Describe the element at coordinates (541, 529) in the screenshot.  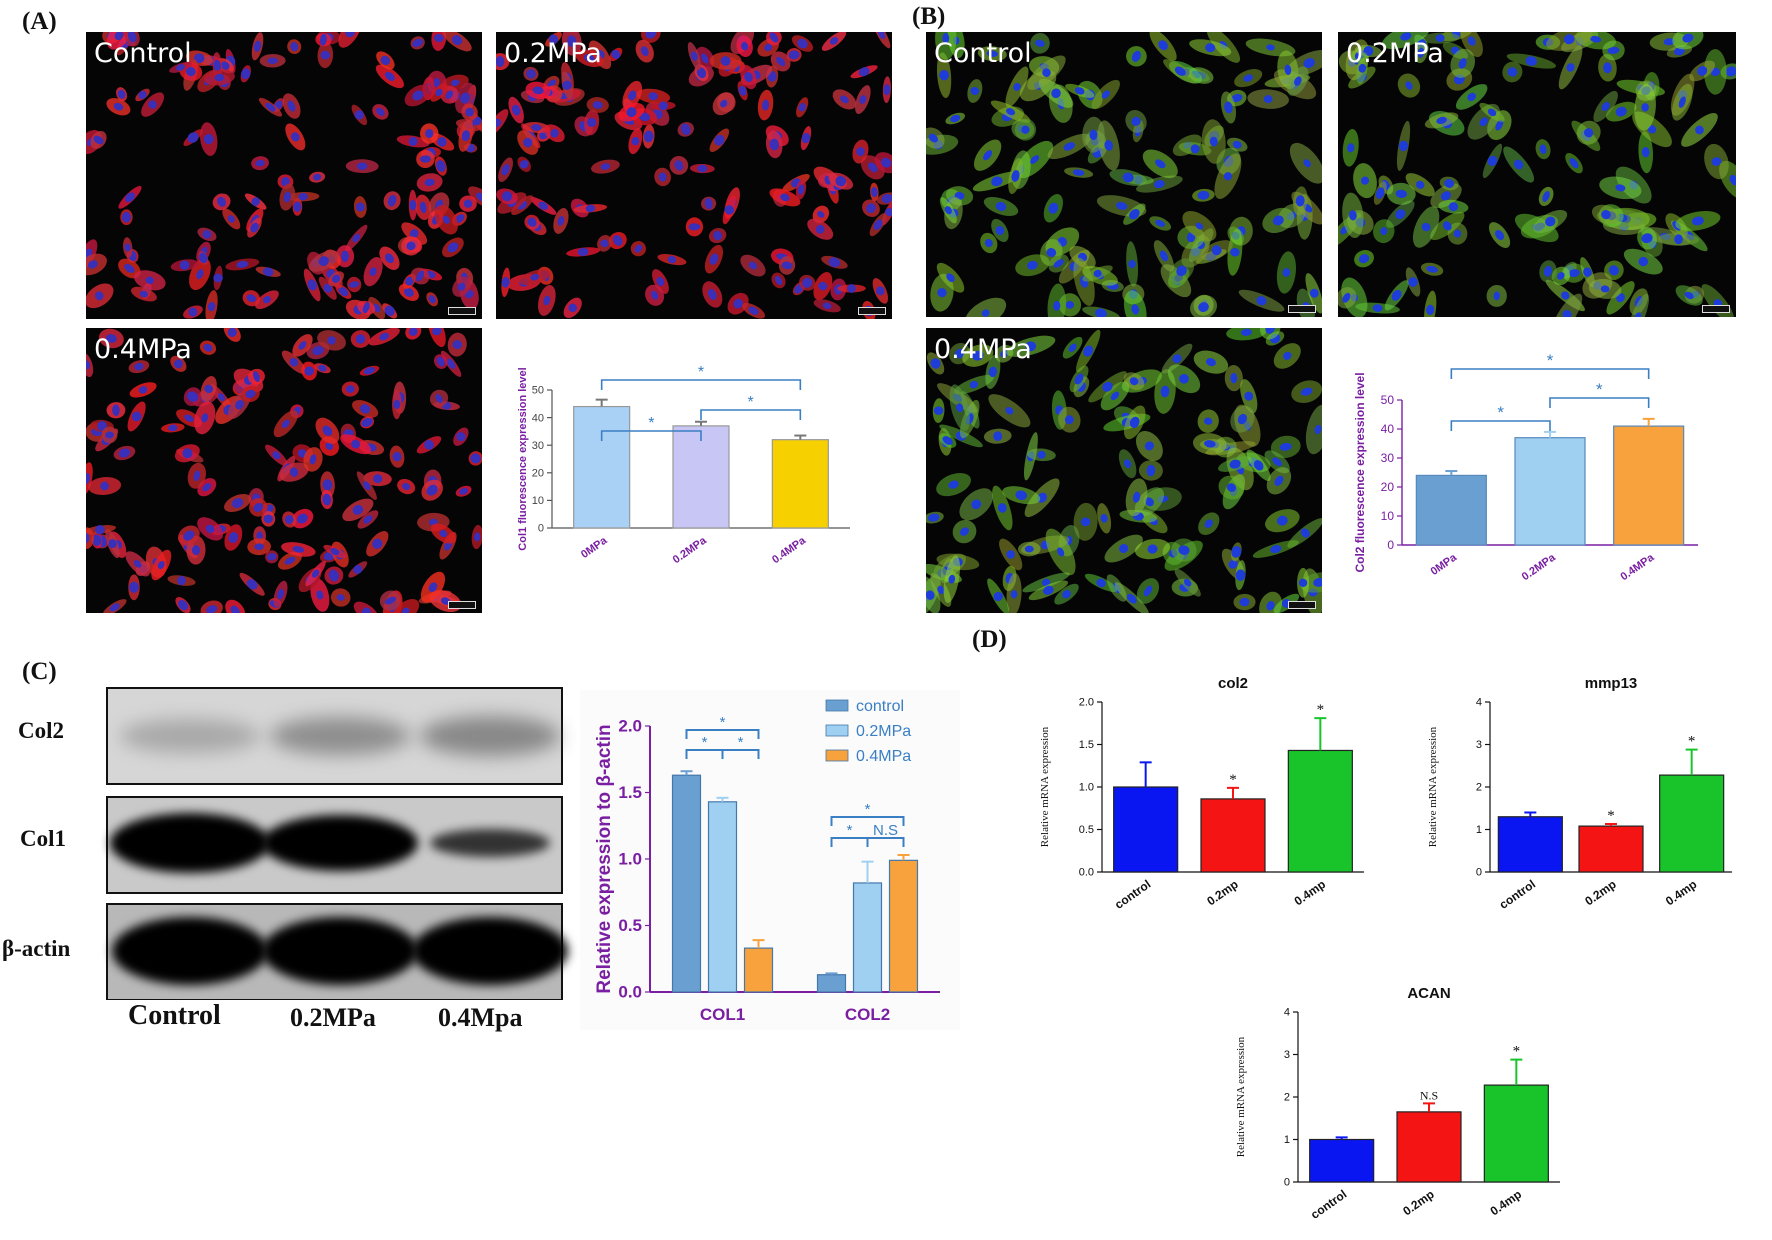
I see `y-tick-label: 0` at that location.